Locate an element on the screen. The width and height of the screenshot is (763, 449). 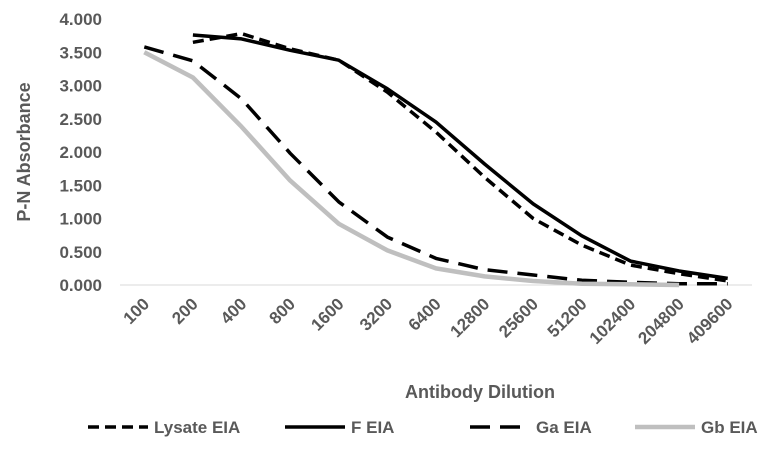
y-tick-label: 2.000 is located at coordinates (80, 152).